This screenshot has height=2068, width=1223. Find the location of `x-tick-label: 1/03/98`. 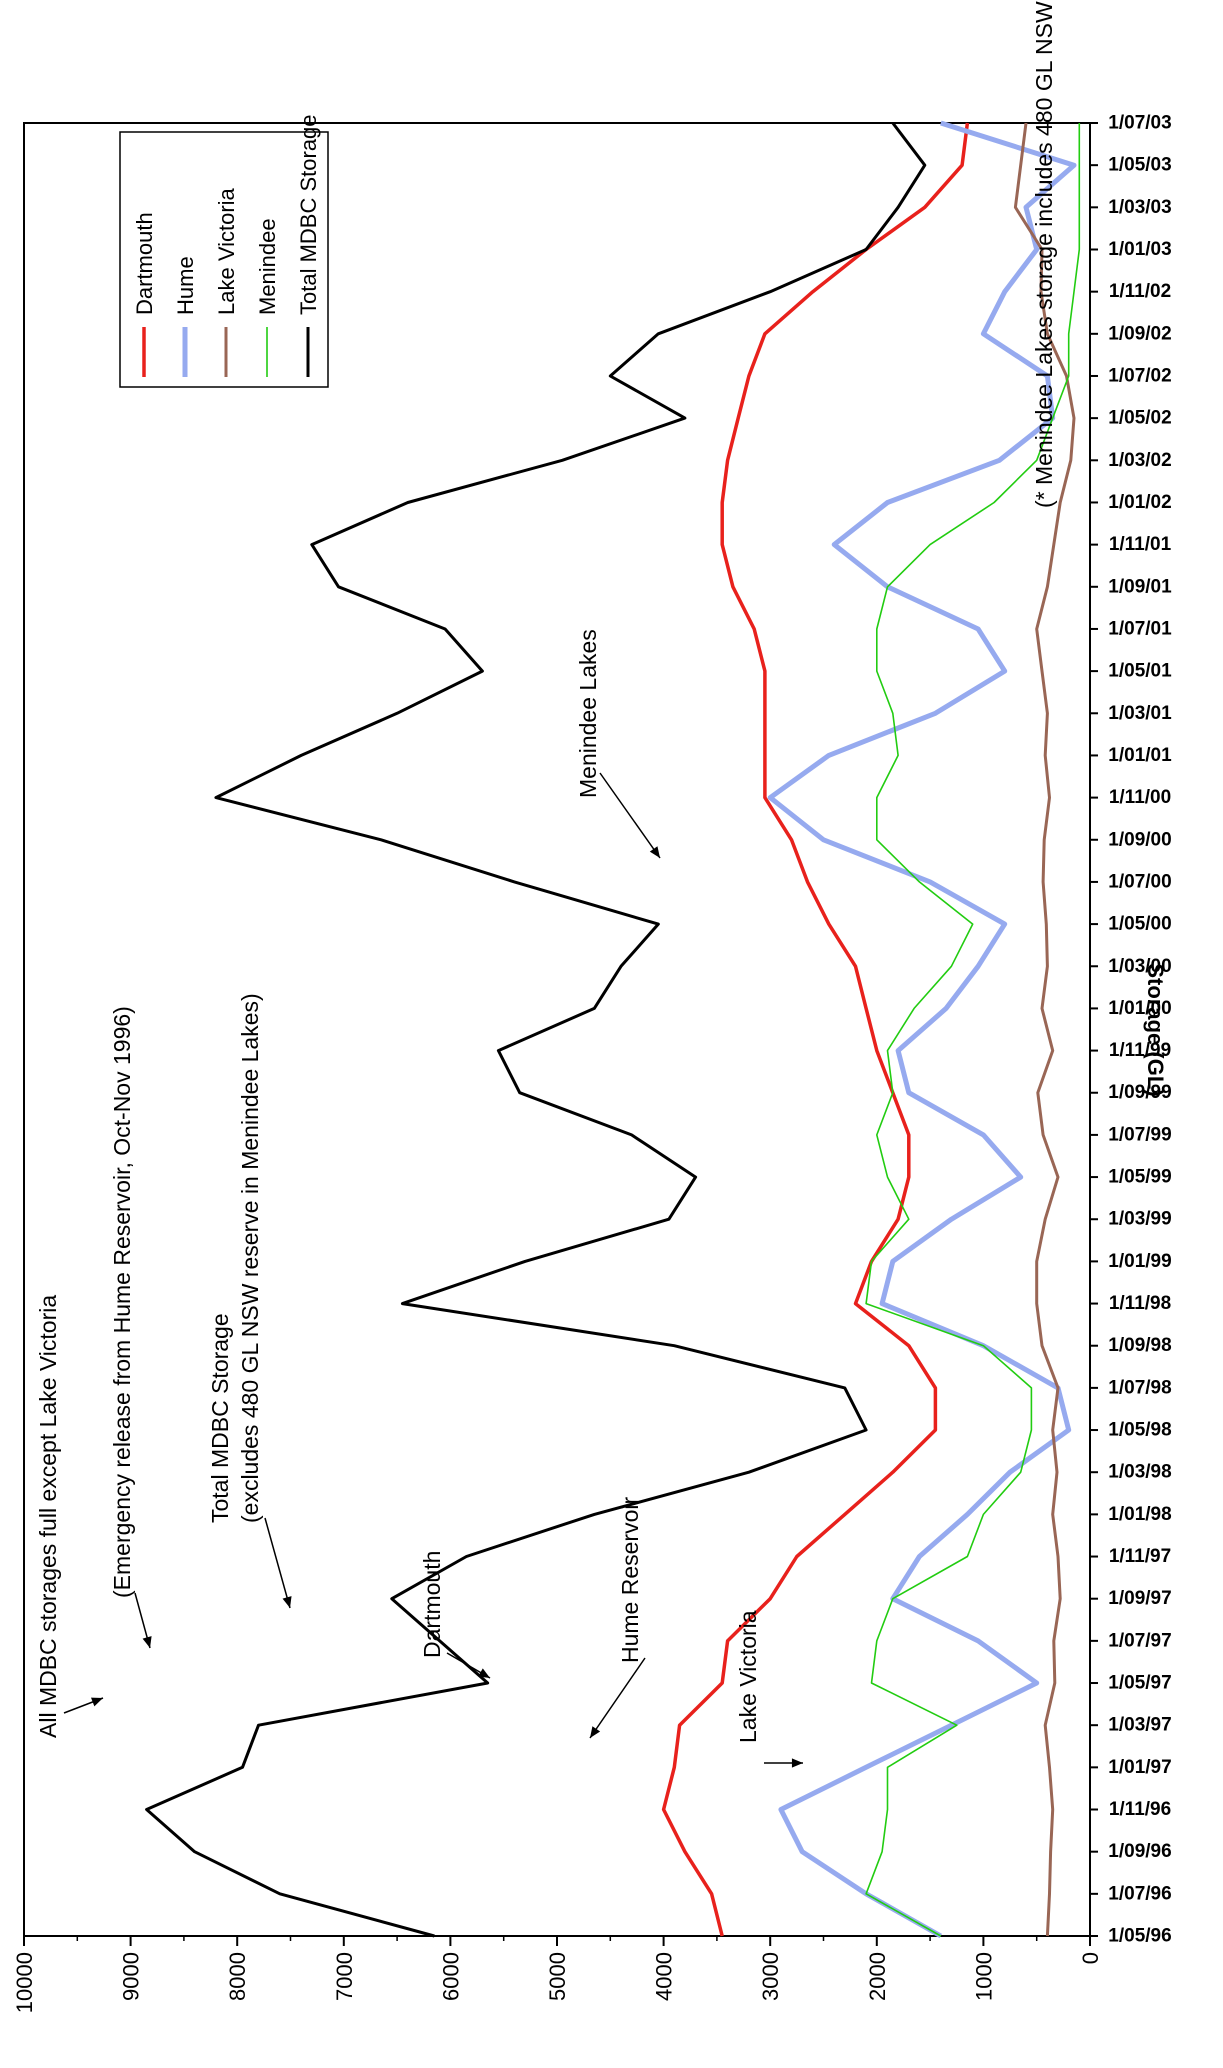

x-tick-label: 1/03/98 is located at coordinates (1139, 1472).